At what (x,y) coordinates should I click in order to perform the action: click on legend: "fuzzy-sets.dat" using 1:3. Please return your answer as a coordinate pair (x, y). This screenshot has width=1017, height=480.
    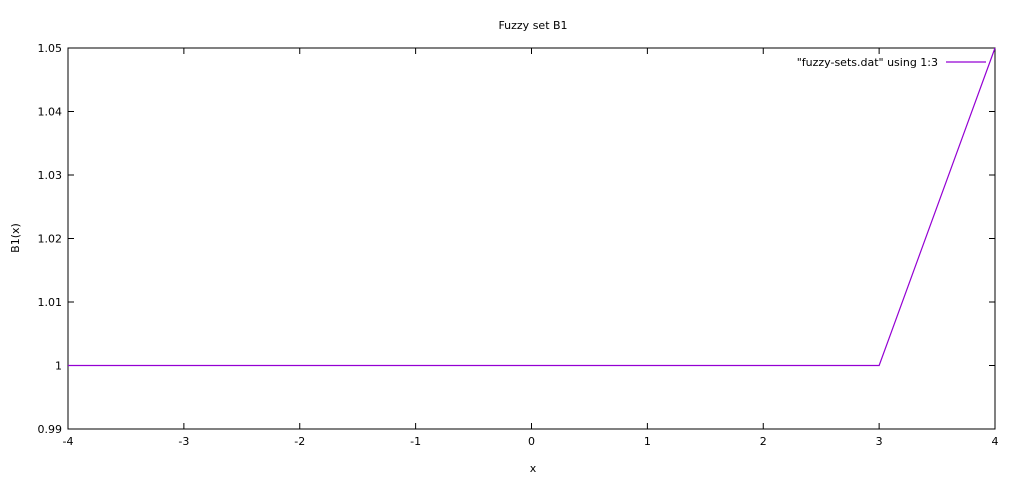
    Looking at the image, I should click on (891, 62).